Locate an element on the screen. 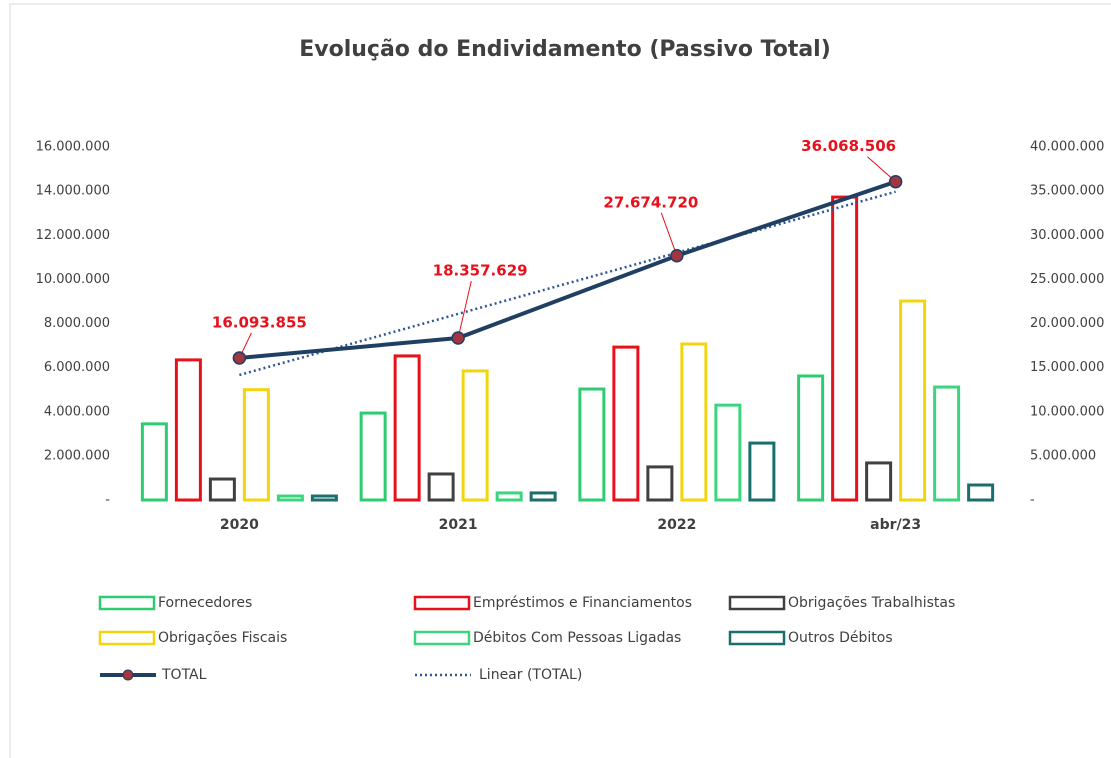  y2-tick-label: - is located at coordinates (1032, 500).